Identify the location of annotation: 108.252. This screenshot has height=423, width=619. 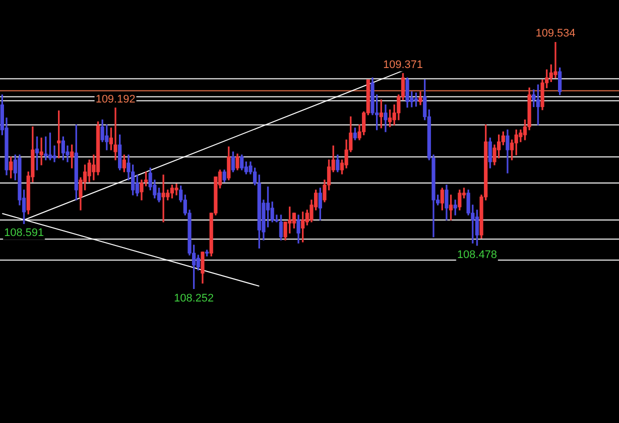
(194, 298).